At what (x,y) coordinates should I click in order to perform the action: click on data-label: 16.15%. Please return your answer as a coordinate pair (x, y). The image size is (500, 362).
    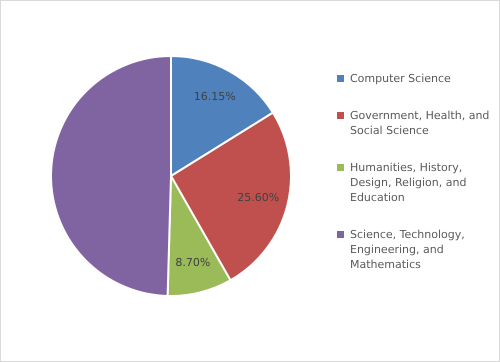
    Looking at the image, I should click on (215, 97).